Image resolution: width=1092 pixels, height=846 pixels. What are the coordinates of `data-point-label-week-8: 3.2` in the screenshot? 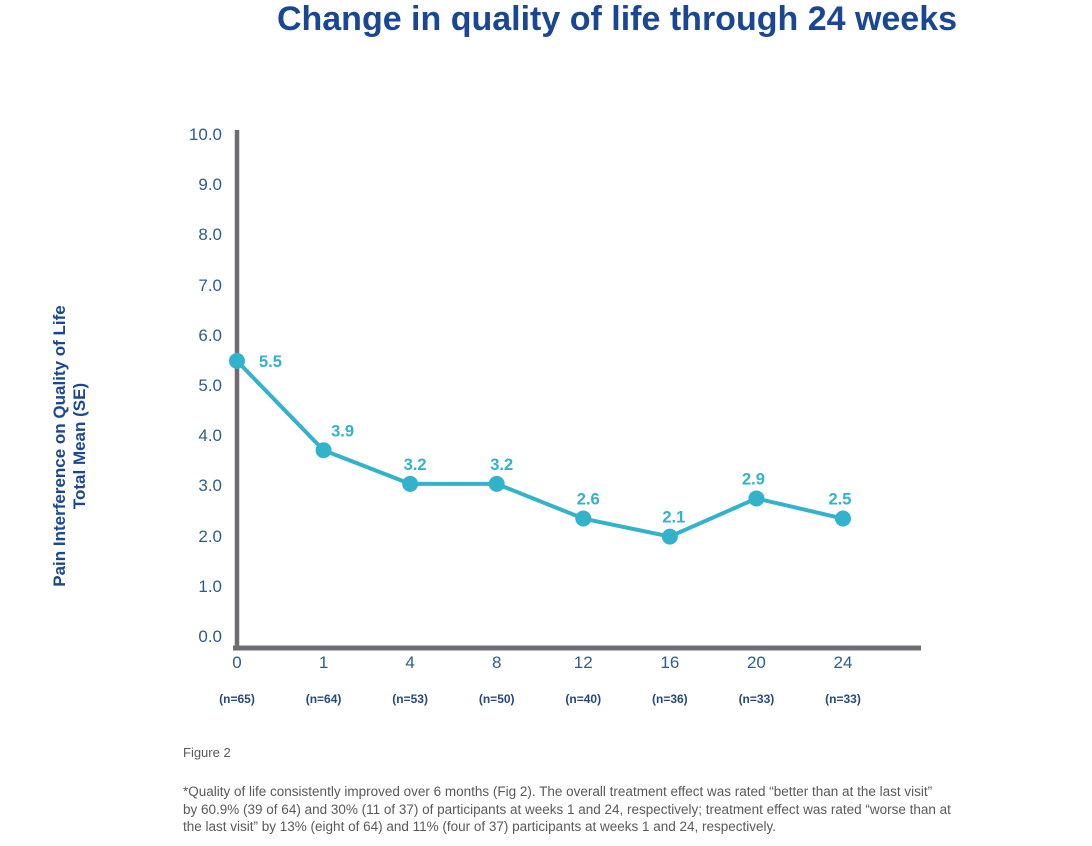 It's located at (501, 465).